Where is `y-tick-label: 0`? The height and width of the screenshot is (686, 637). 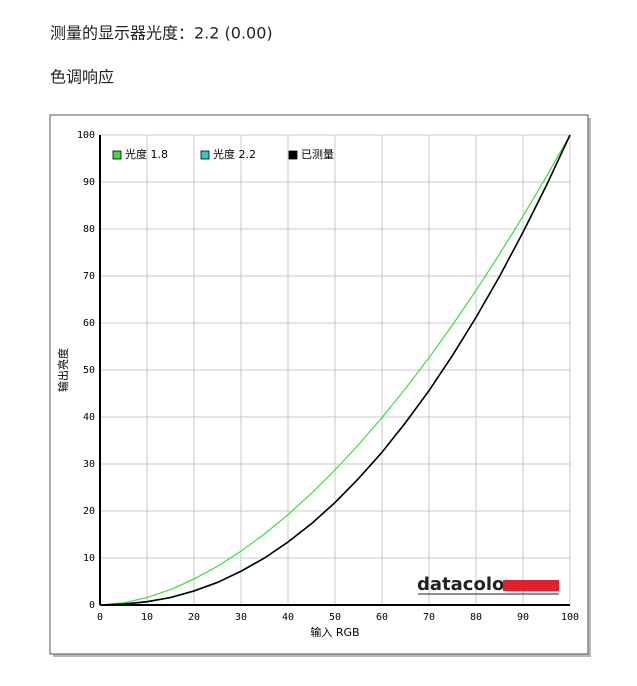 y-tick-label: 0 is located at coordinates (92, 605).